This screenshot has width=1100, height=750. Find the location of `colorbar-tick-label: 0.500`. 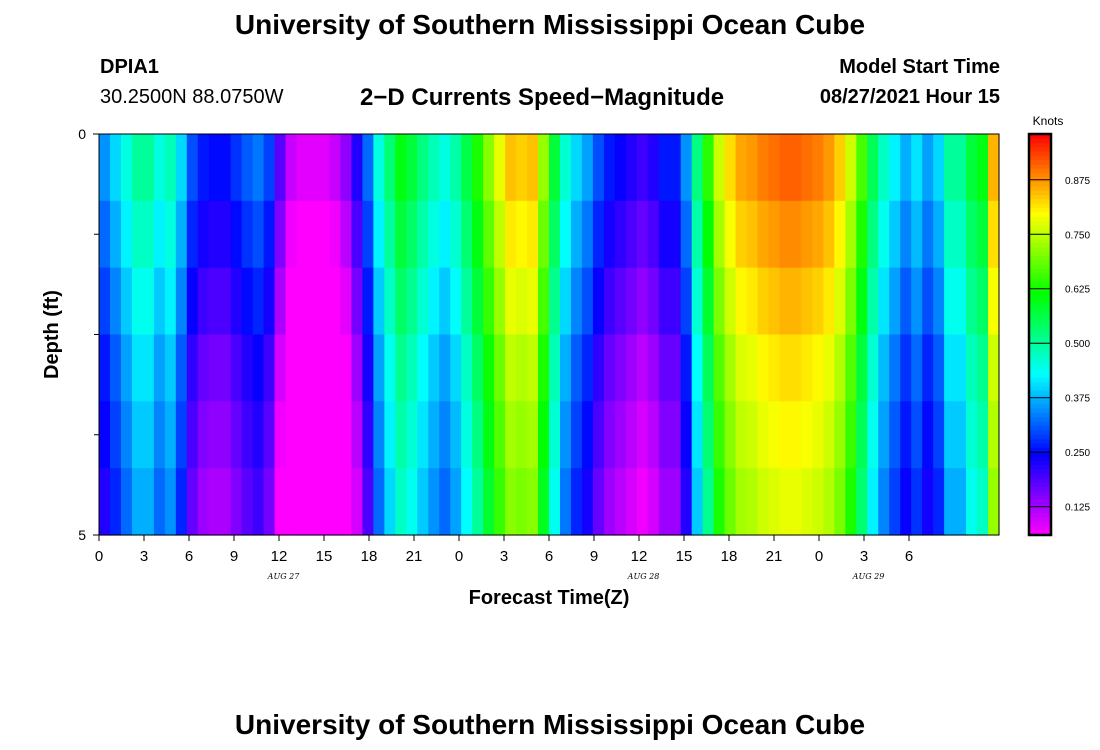

colorbar-tick-label: 0.500 is located at coordinates (1077, 344).